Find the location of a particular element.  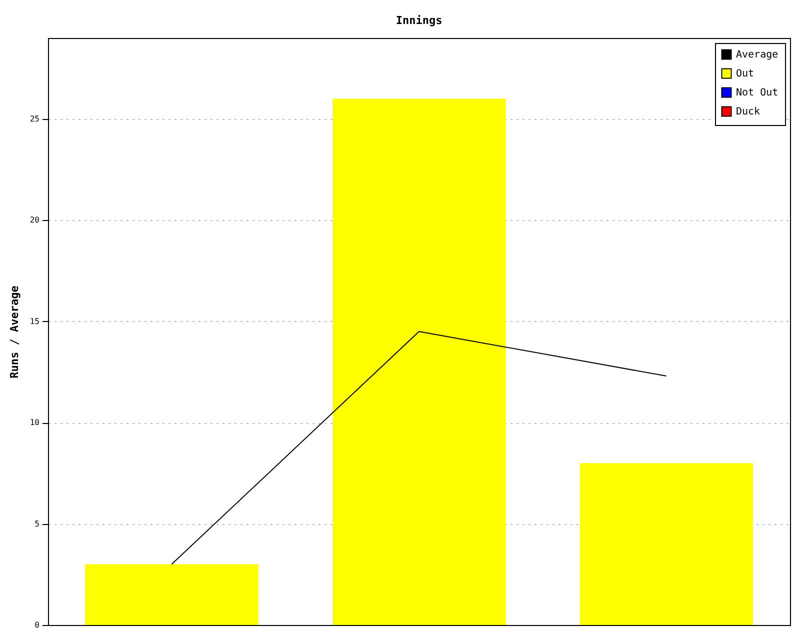

legend-label: Out is located at coordinates (745, 74).